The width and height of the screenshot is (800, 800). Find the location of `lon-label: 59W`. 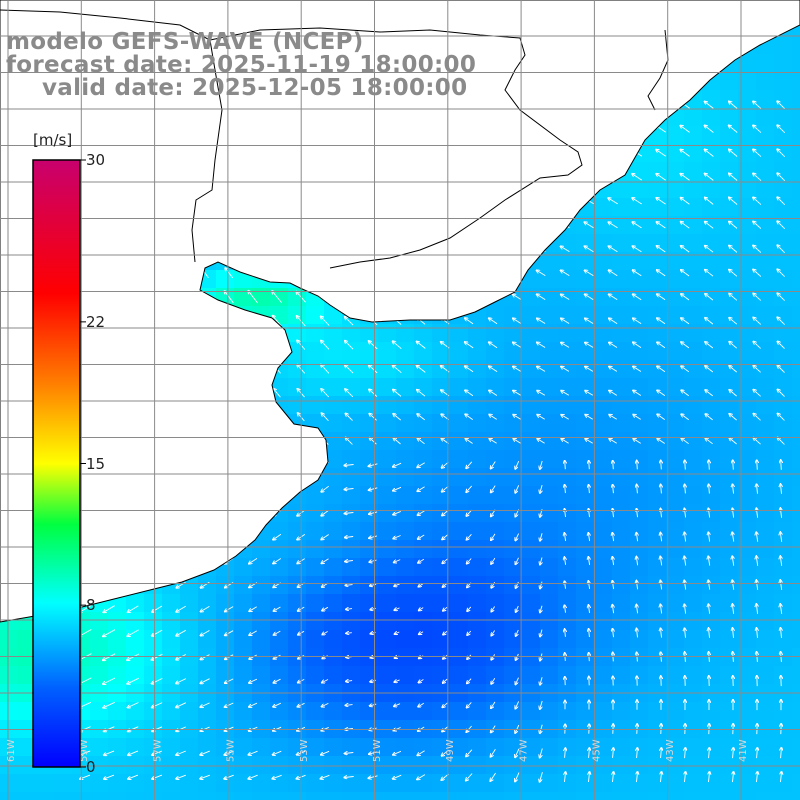

lon-label: 59W is located at coordinates (84, 750).